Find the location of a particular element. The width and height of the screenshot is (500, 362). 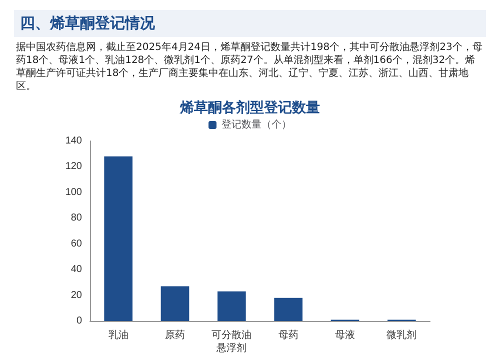

x-tick-label: 母药 is located at coordinates (288, 335).